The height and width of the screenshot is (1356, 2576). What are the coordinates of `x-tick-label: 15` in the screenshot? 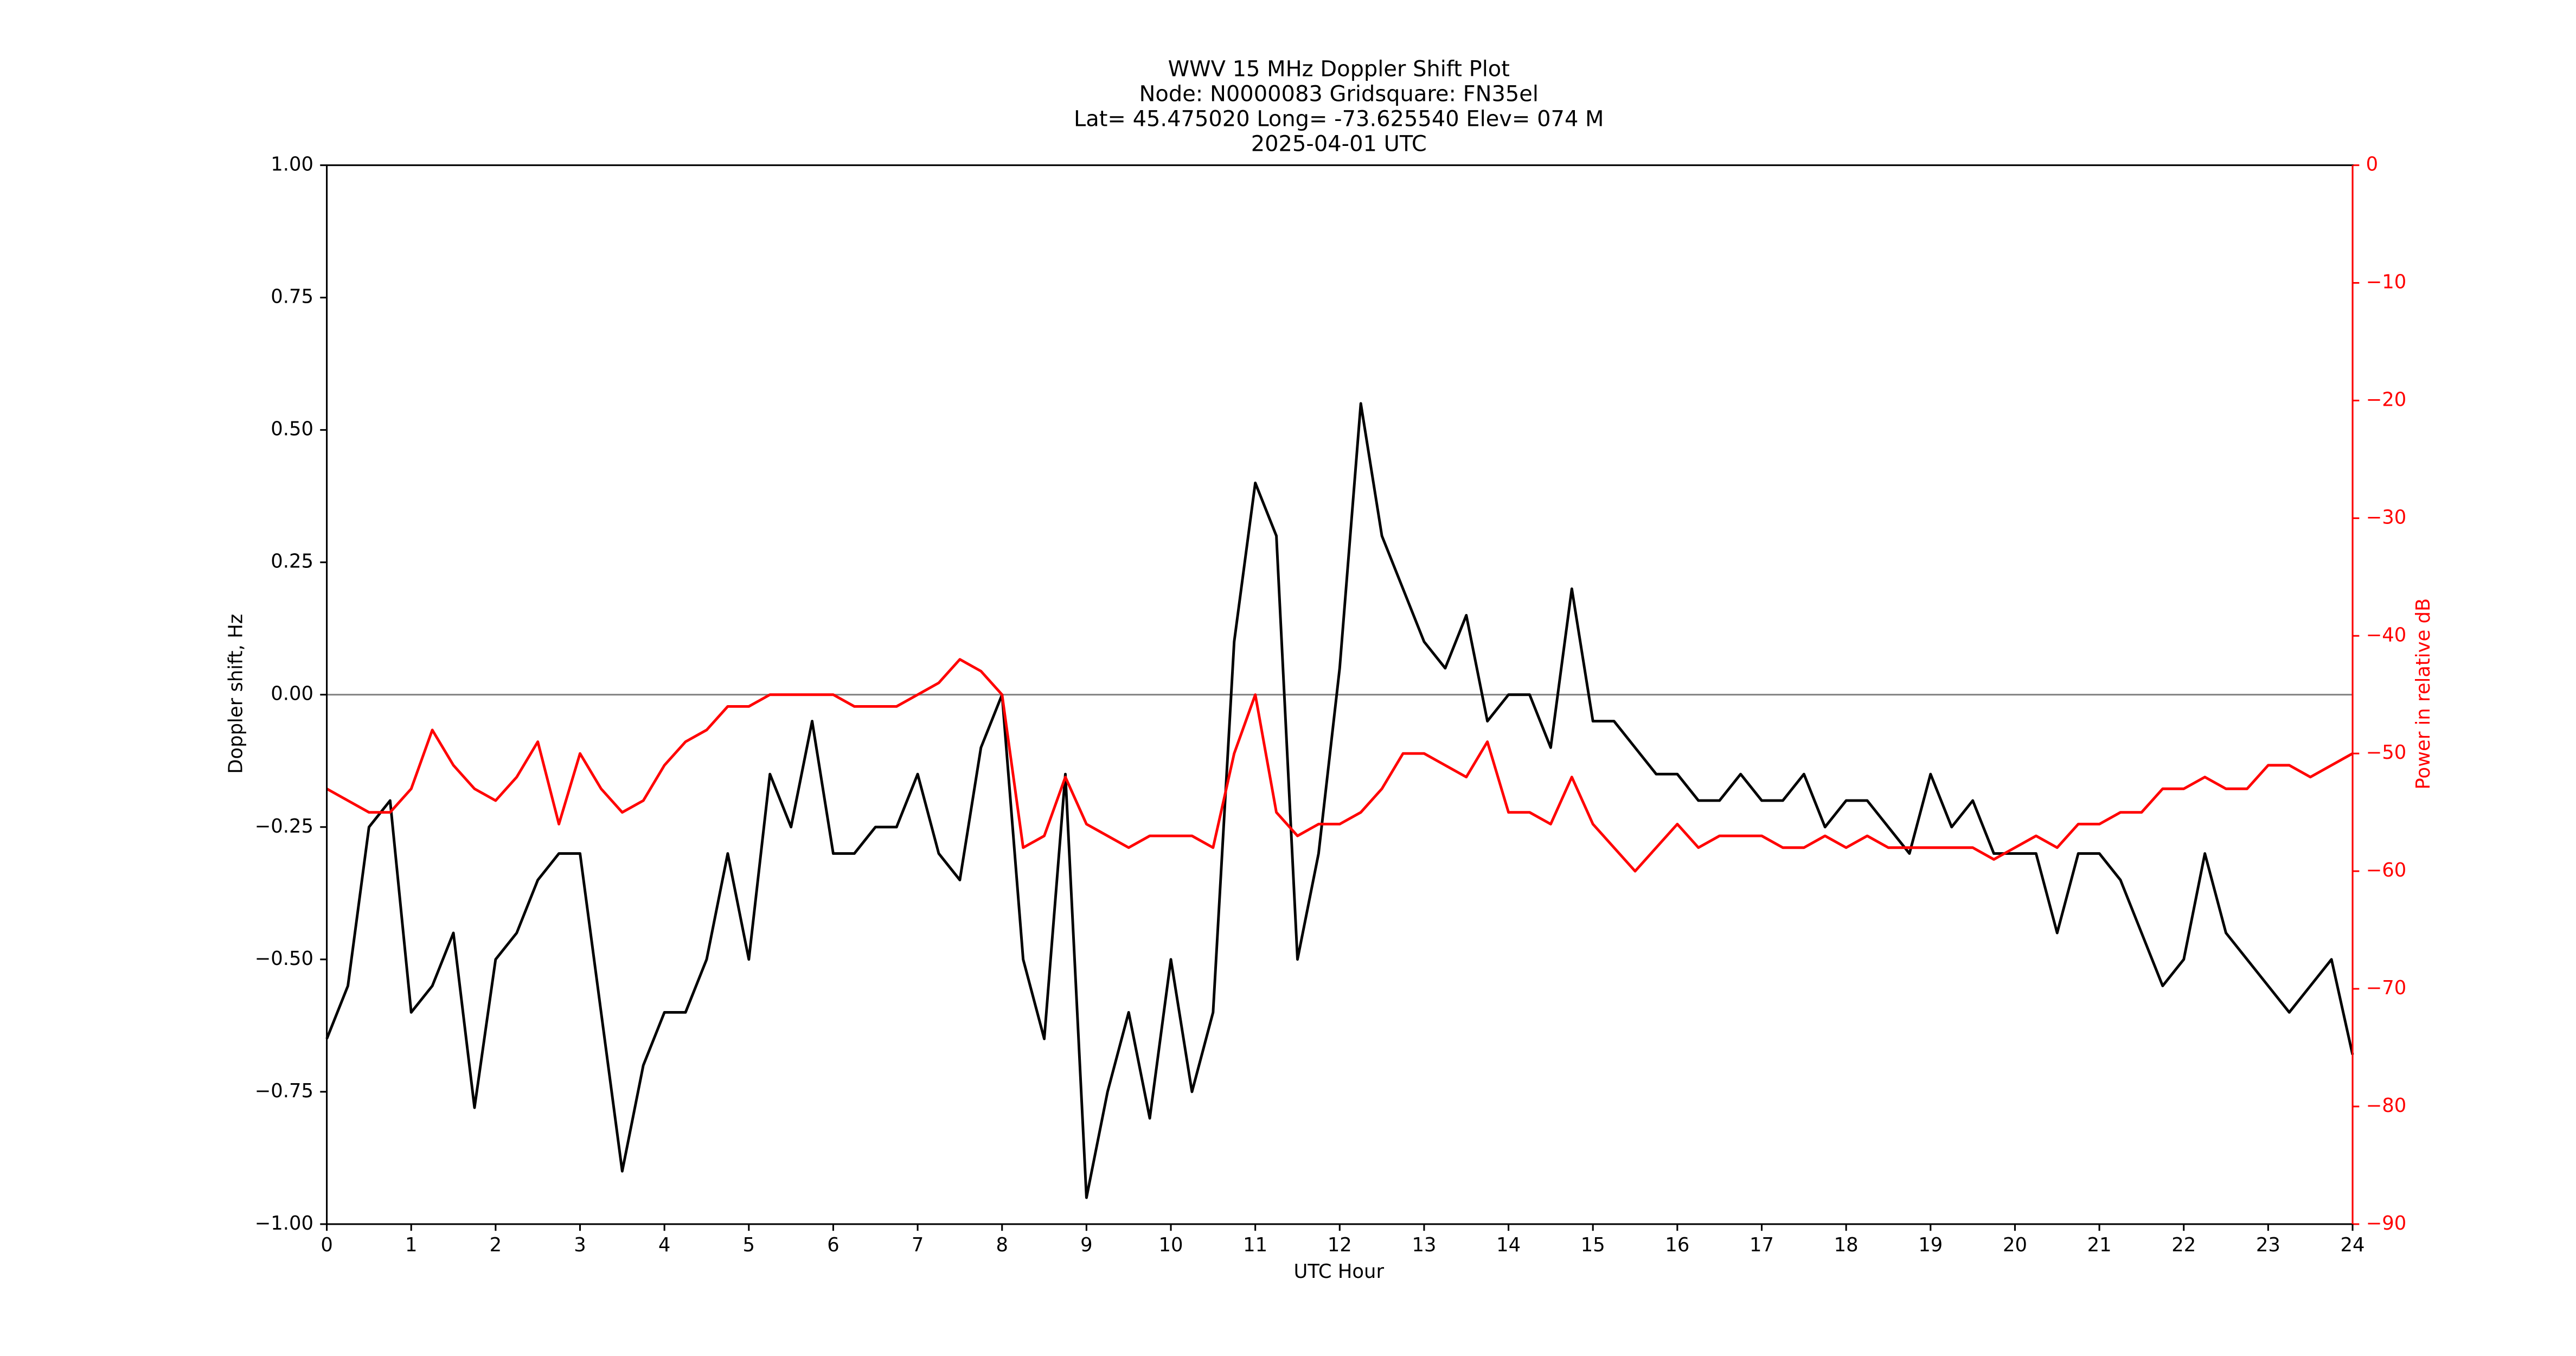 It's located at (1593, 1245).